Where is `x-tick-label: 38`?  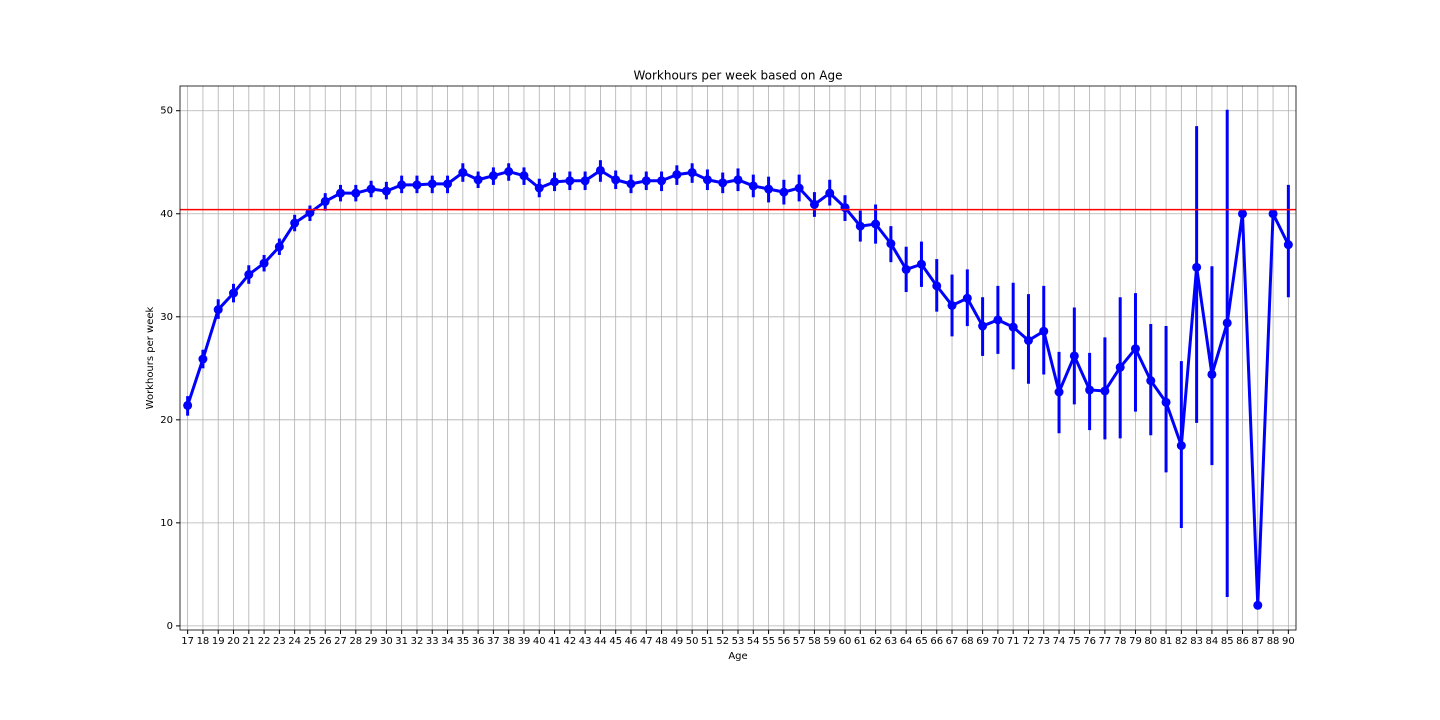 x-tick-label: 38 is located at coordinates (508, 641).